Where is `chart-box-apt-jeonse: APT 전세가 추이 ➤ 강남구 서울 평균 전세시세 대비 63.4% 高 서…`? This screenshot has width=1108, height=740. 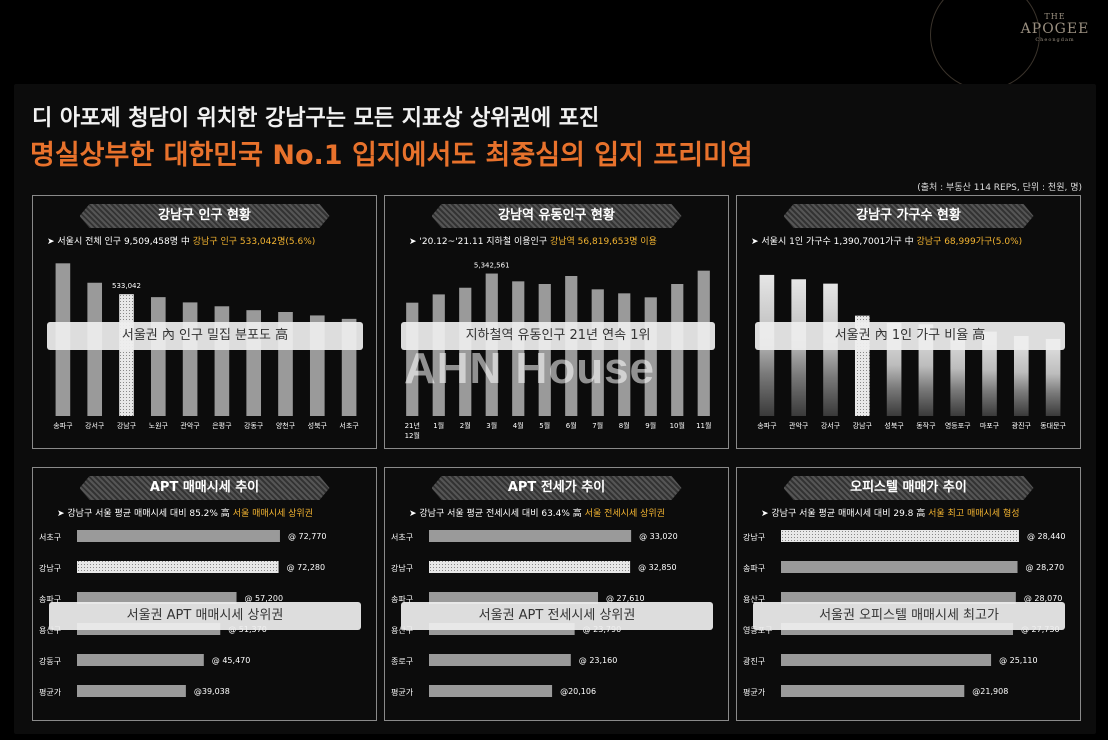 chart-box-apt-jeonse: APT 전세가 추이 ➤ 강남구 서울 평균 전세시세 대비 63.4% 高 서… is located at coordinates (556, 594).